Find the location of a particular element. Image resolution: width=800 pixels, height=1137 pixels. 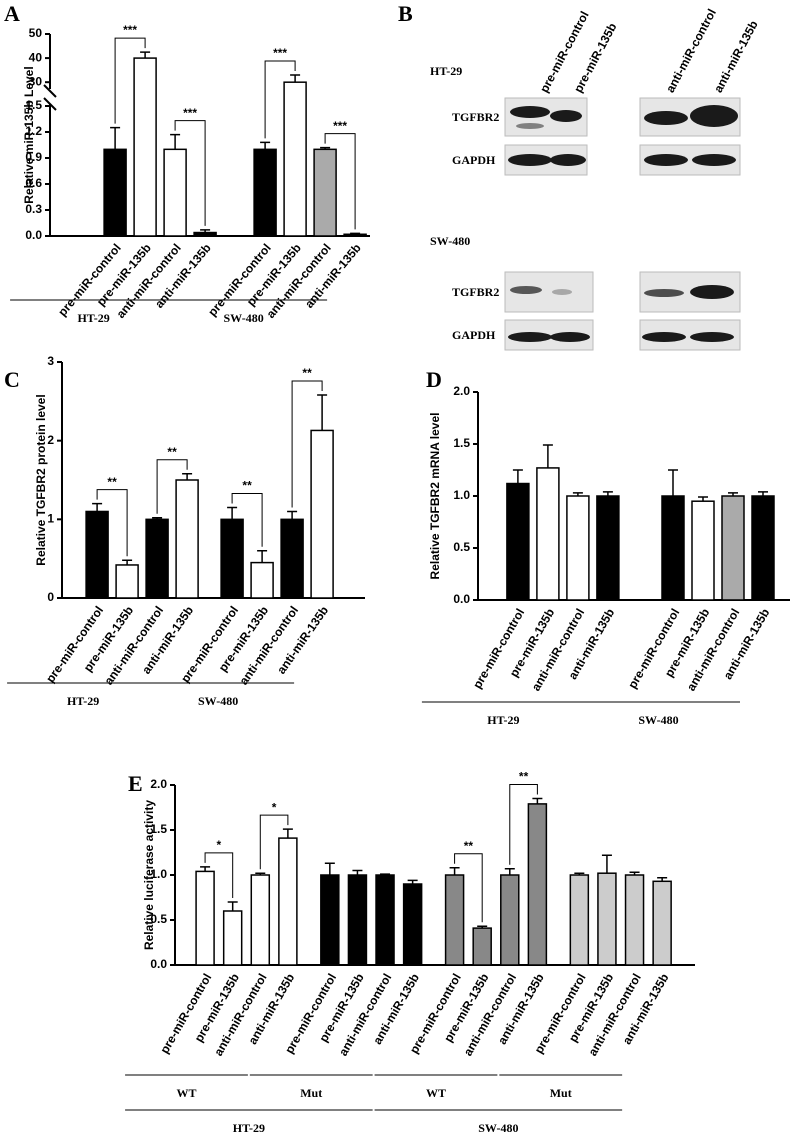

y-tick-label: 30 is located at coordinates (36, 81).